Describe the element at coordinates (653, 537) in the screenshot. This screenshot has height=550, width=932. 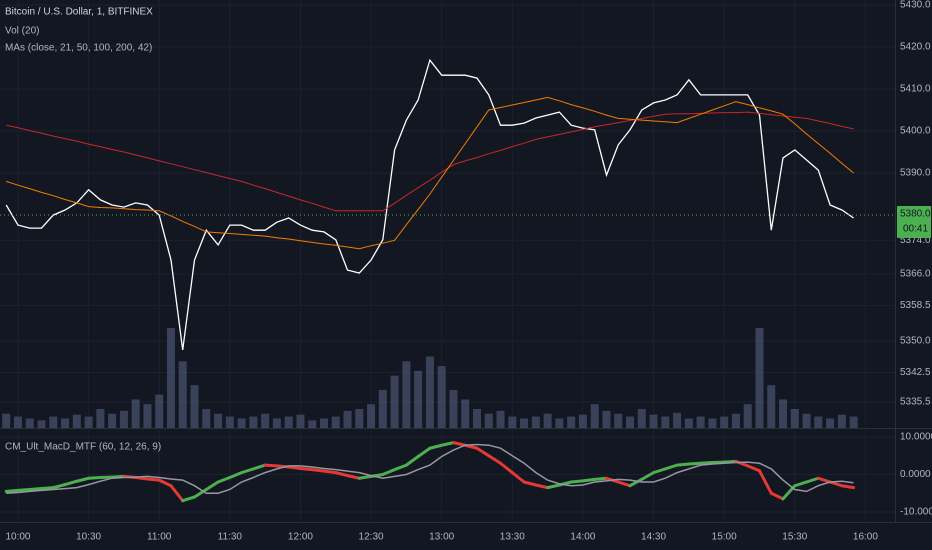
I see `x-tick-label: 14:30` at that location.